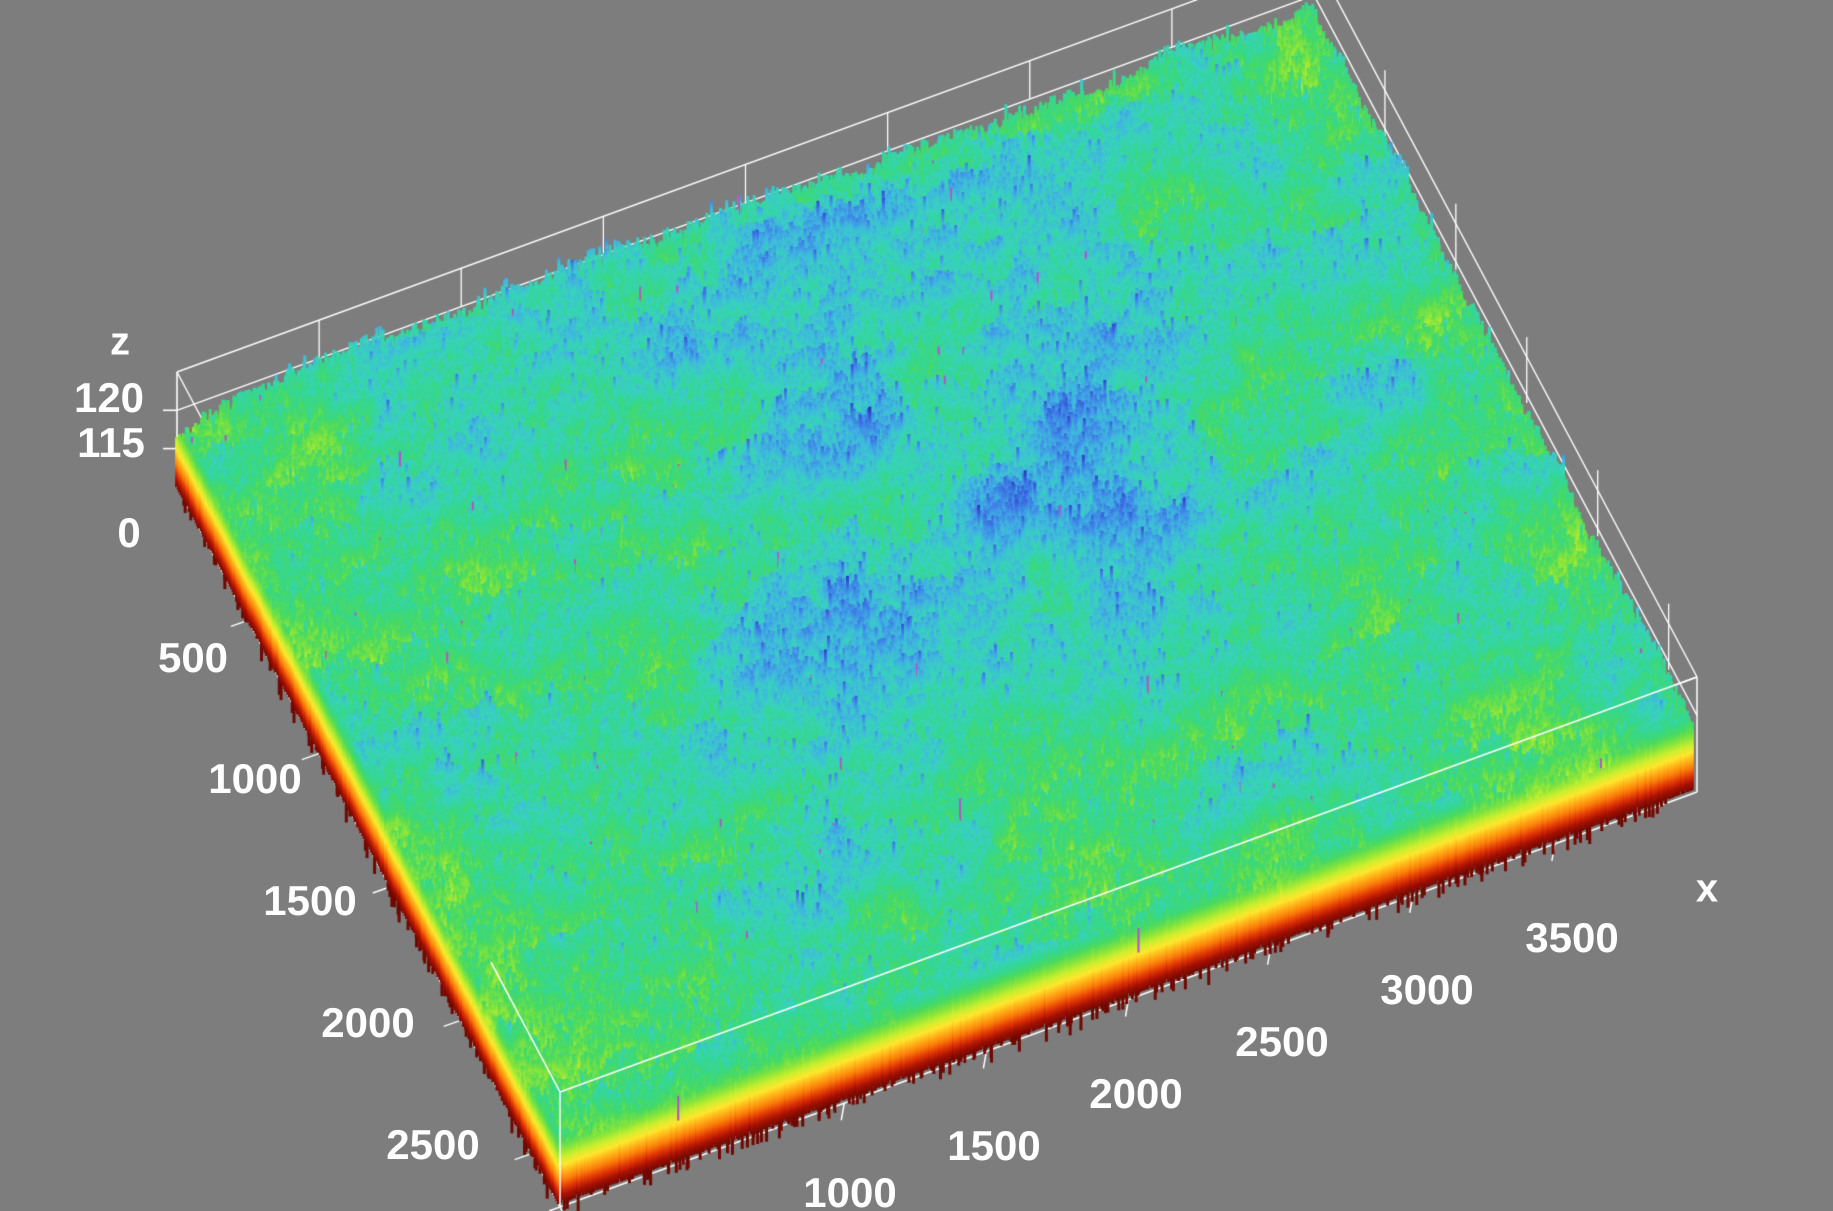  What do you see at coordinates (1572, 937) in the screenshot?
I see `x-axis-tick-label: 3500` at bounding box center [1572, 937].